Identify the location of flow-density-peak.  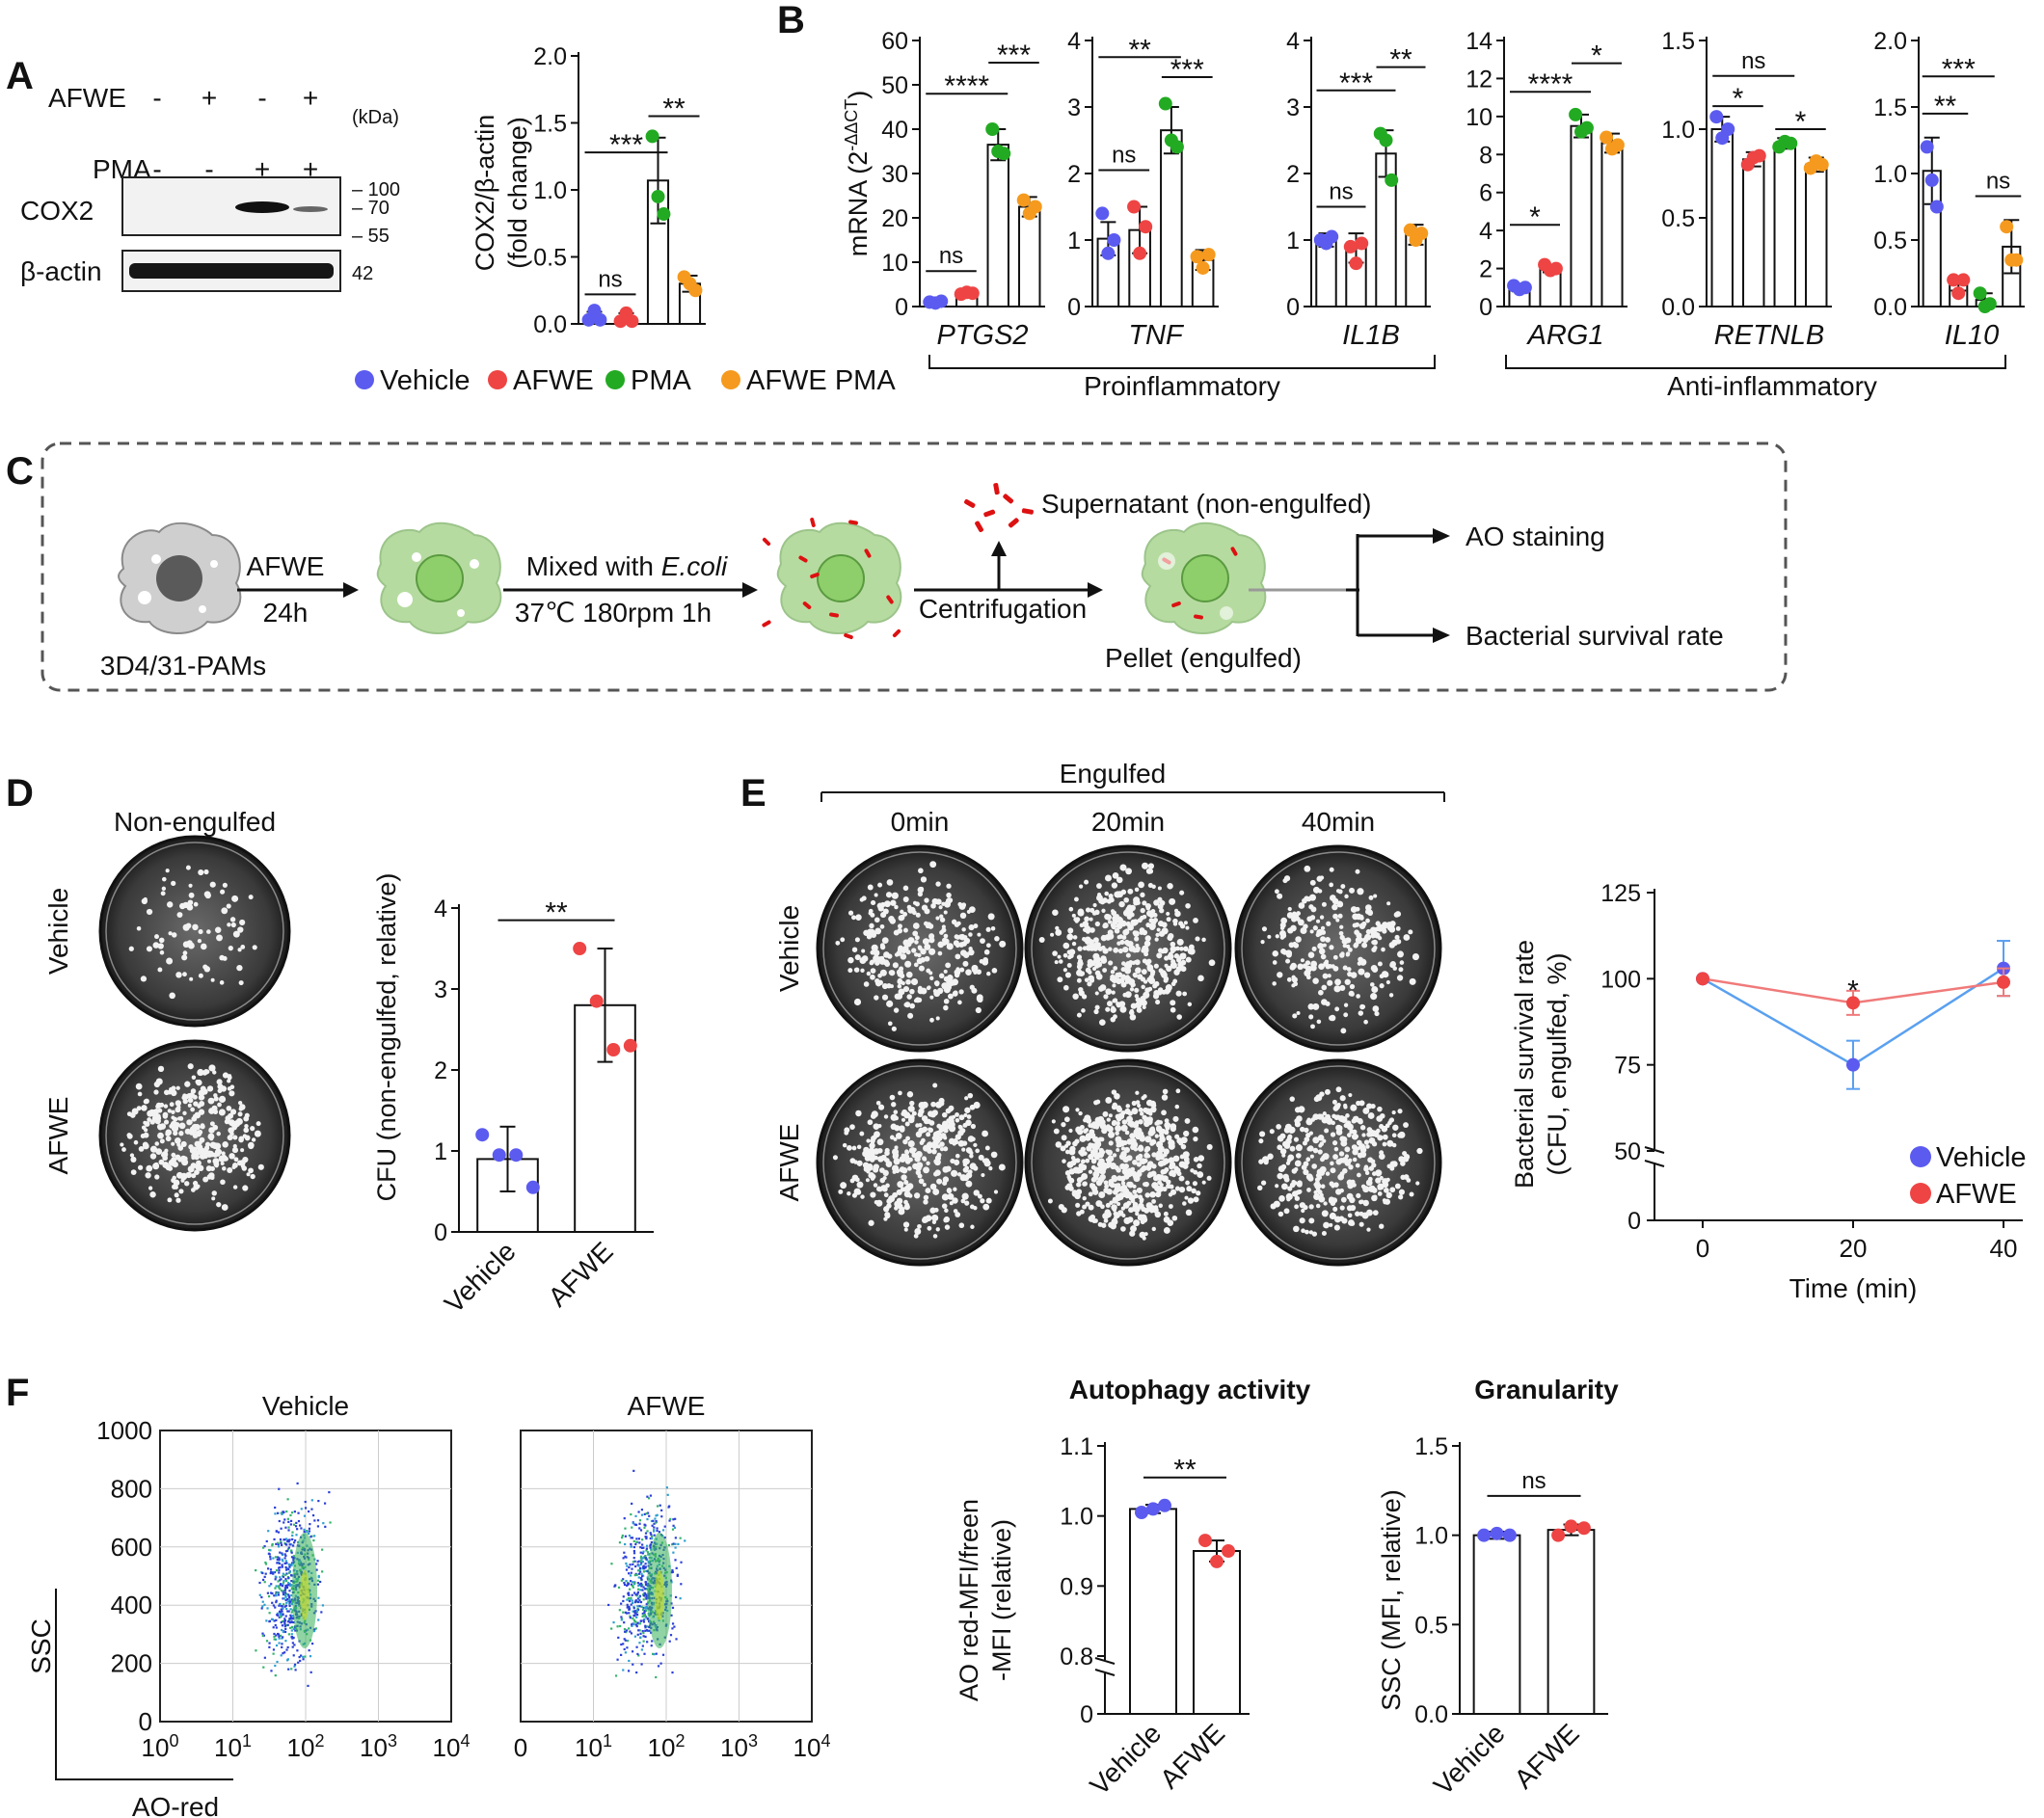
(305, 1595).